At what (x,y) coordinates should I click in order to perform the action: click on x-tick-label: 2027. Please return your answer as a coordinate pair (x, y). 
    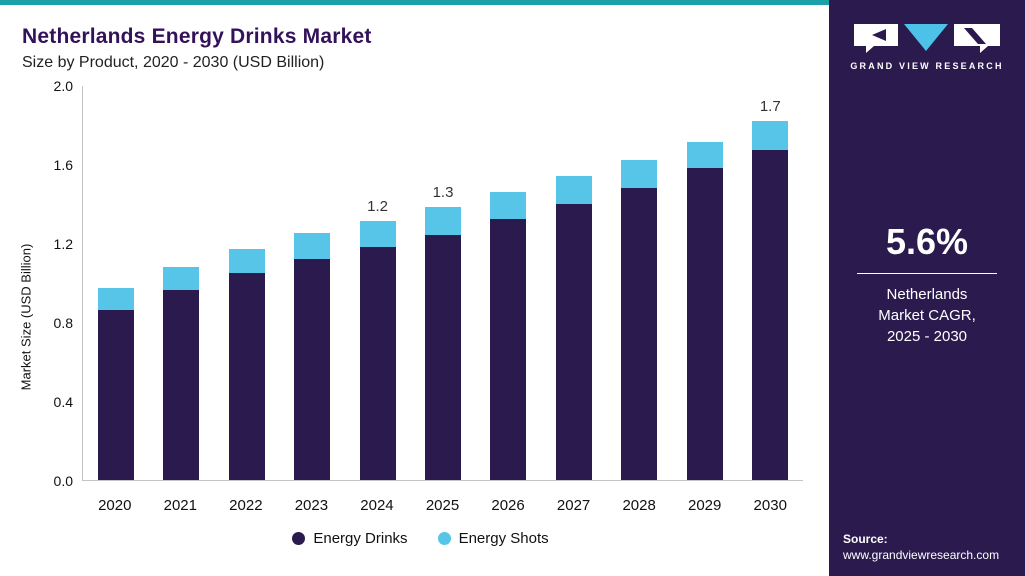
    Looking at the image, I should click on (573, 505).